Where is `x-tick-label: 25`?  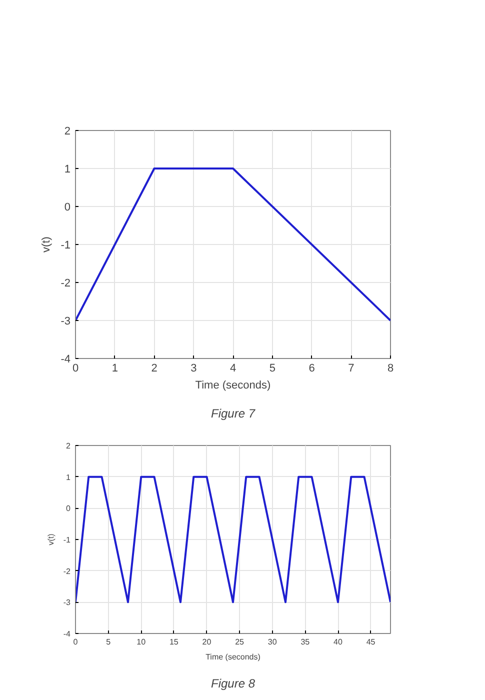 x-tick-label: 25 is located at coordinates (240, 642).